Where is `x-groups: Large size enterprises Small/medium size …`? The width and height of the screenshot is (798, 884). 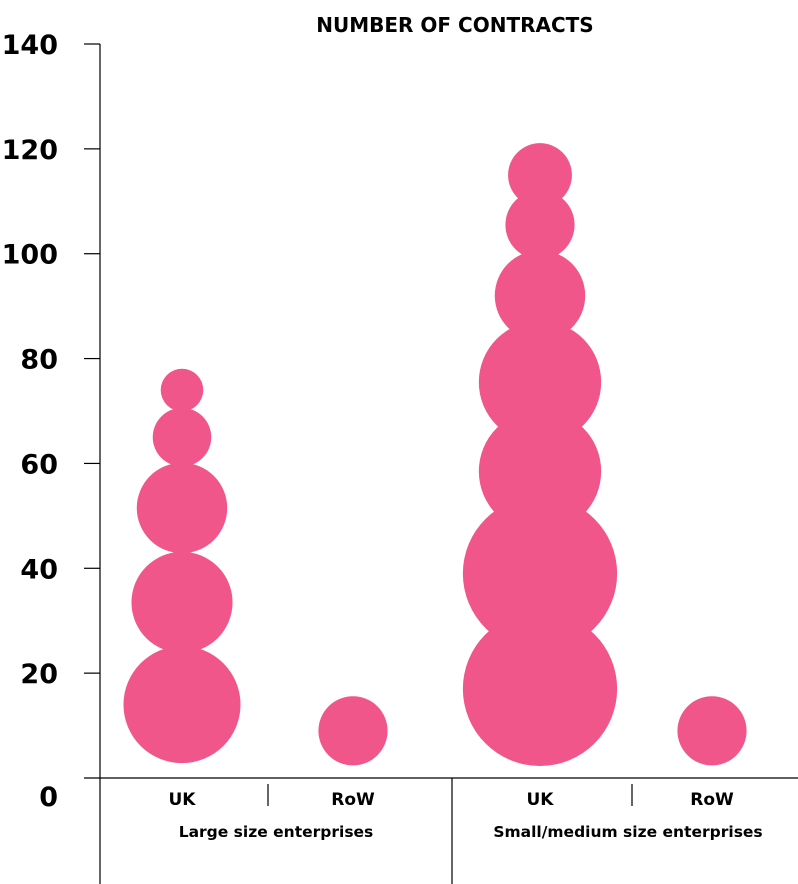 x-groups: Large size enterprises Small/medium size … is located at coordinates (471, 832).